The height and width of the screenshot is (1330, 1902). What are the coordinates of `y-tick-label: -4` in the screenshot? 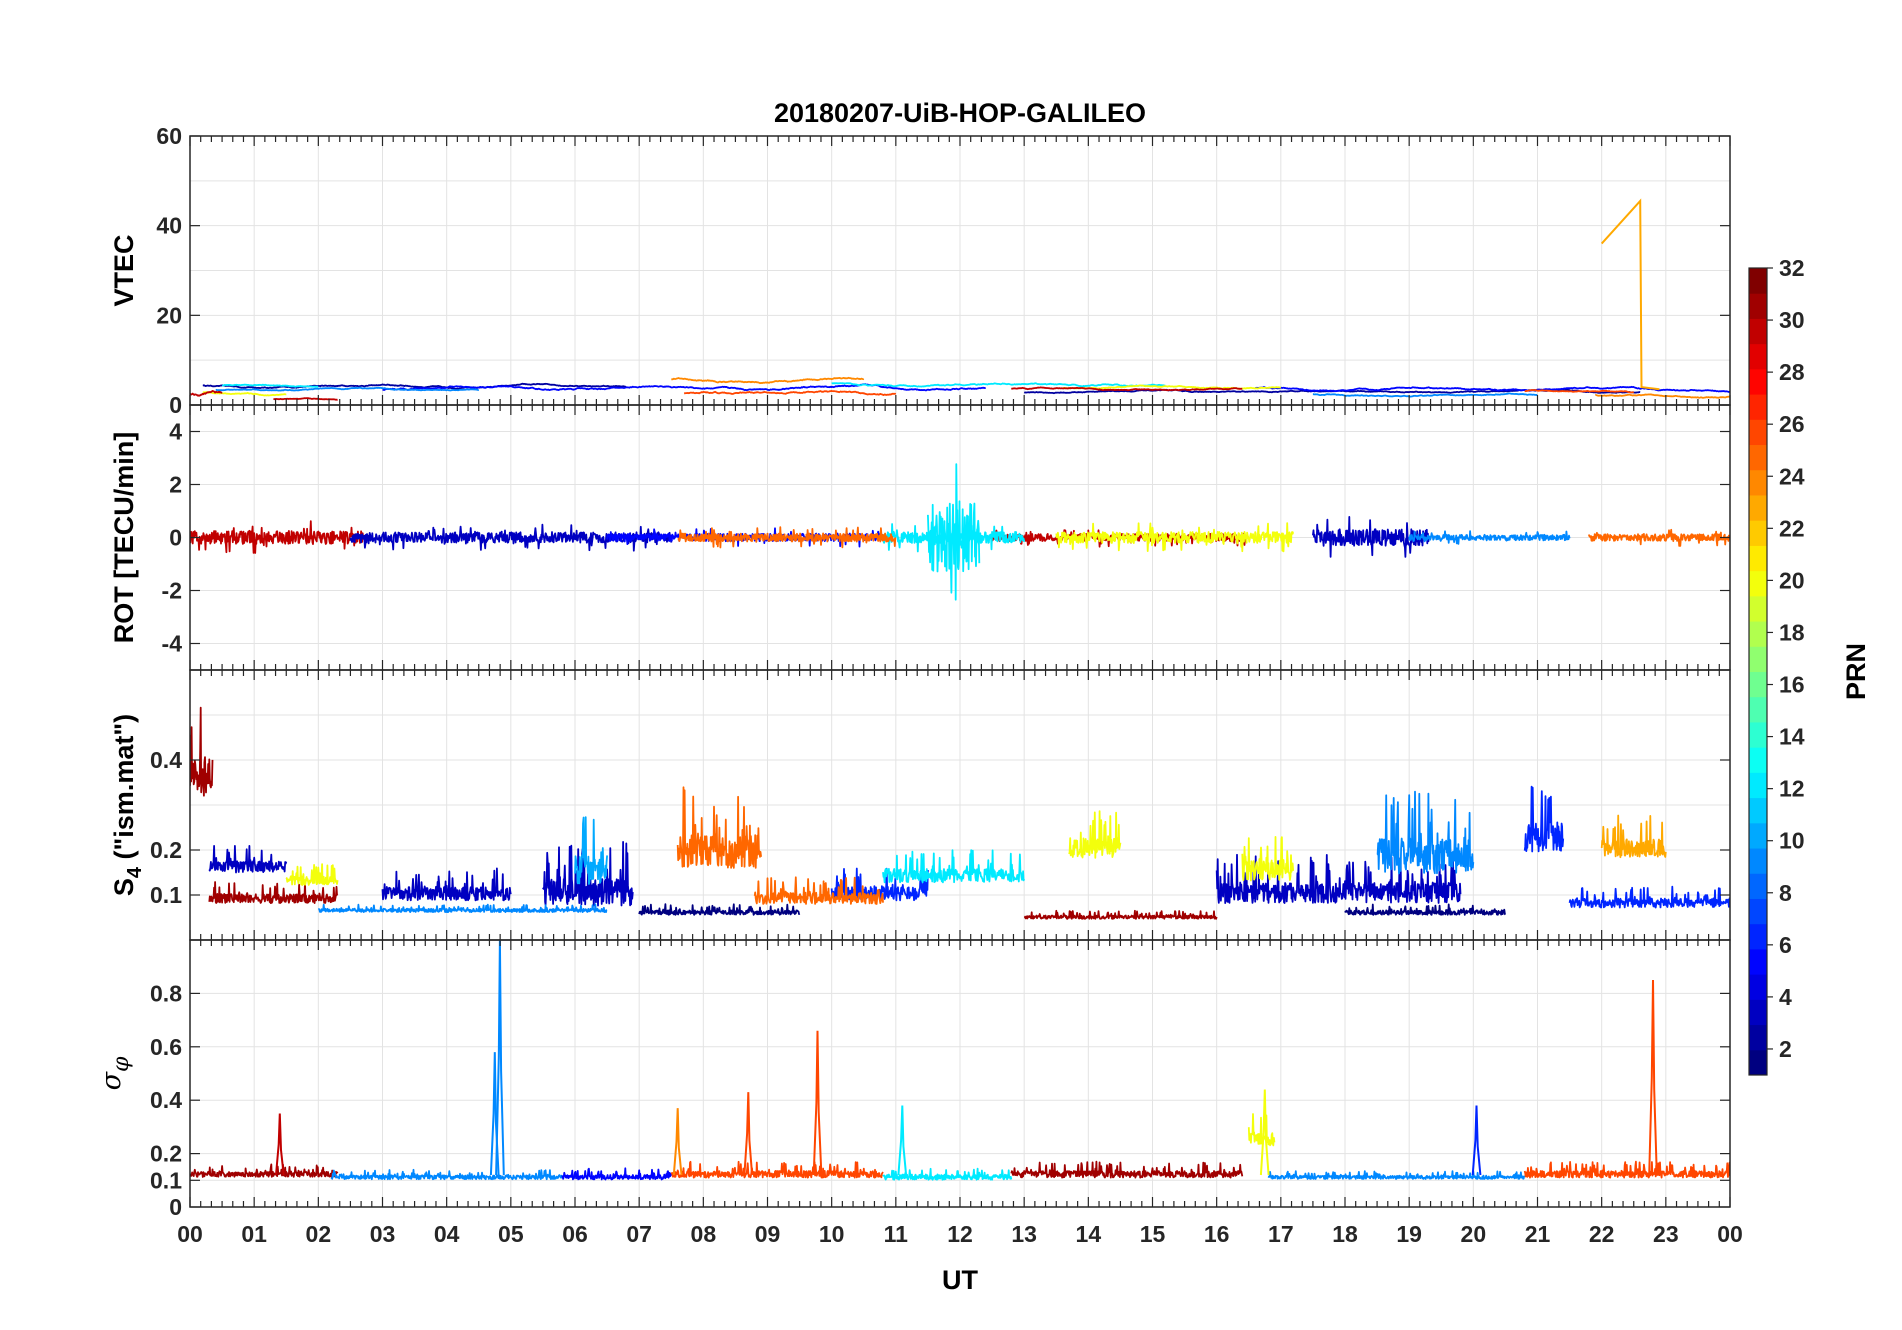 It's located at (172, 644).